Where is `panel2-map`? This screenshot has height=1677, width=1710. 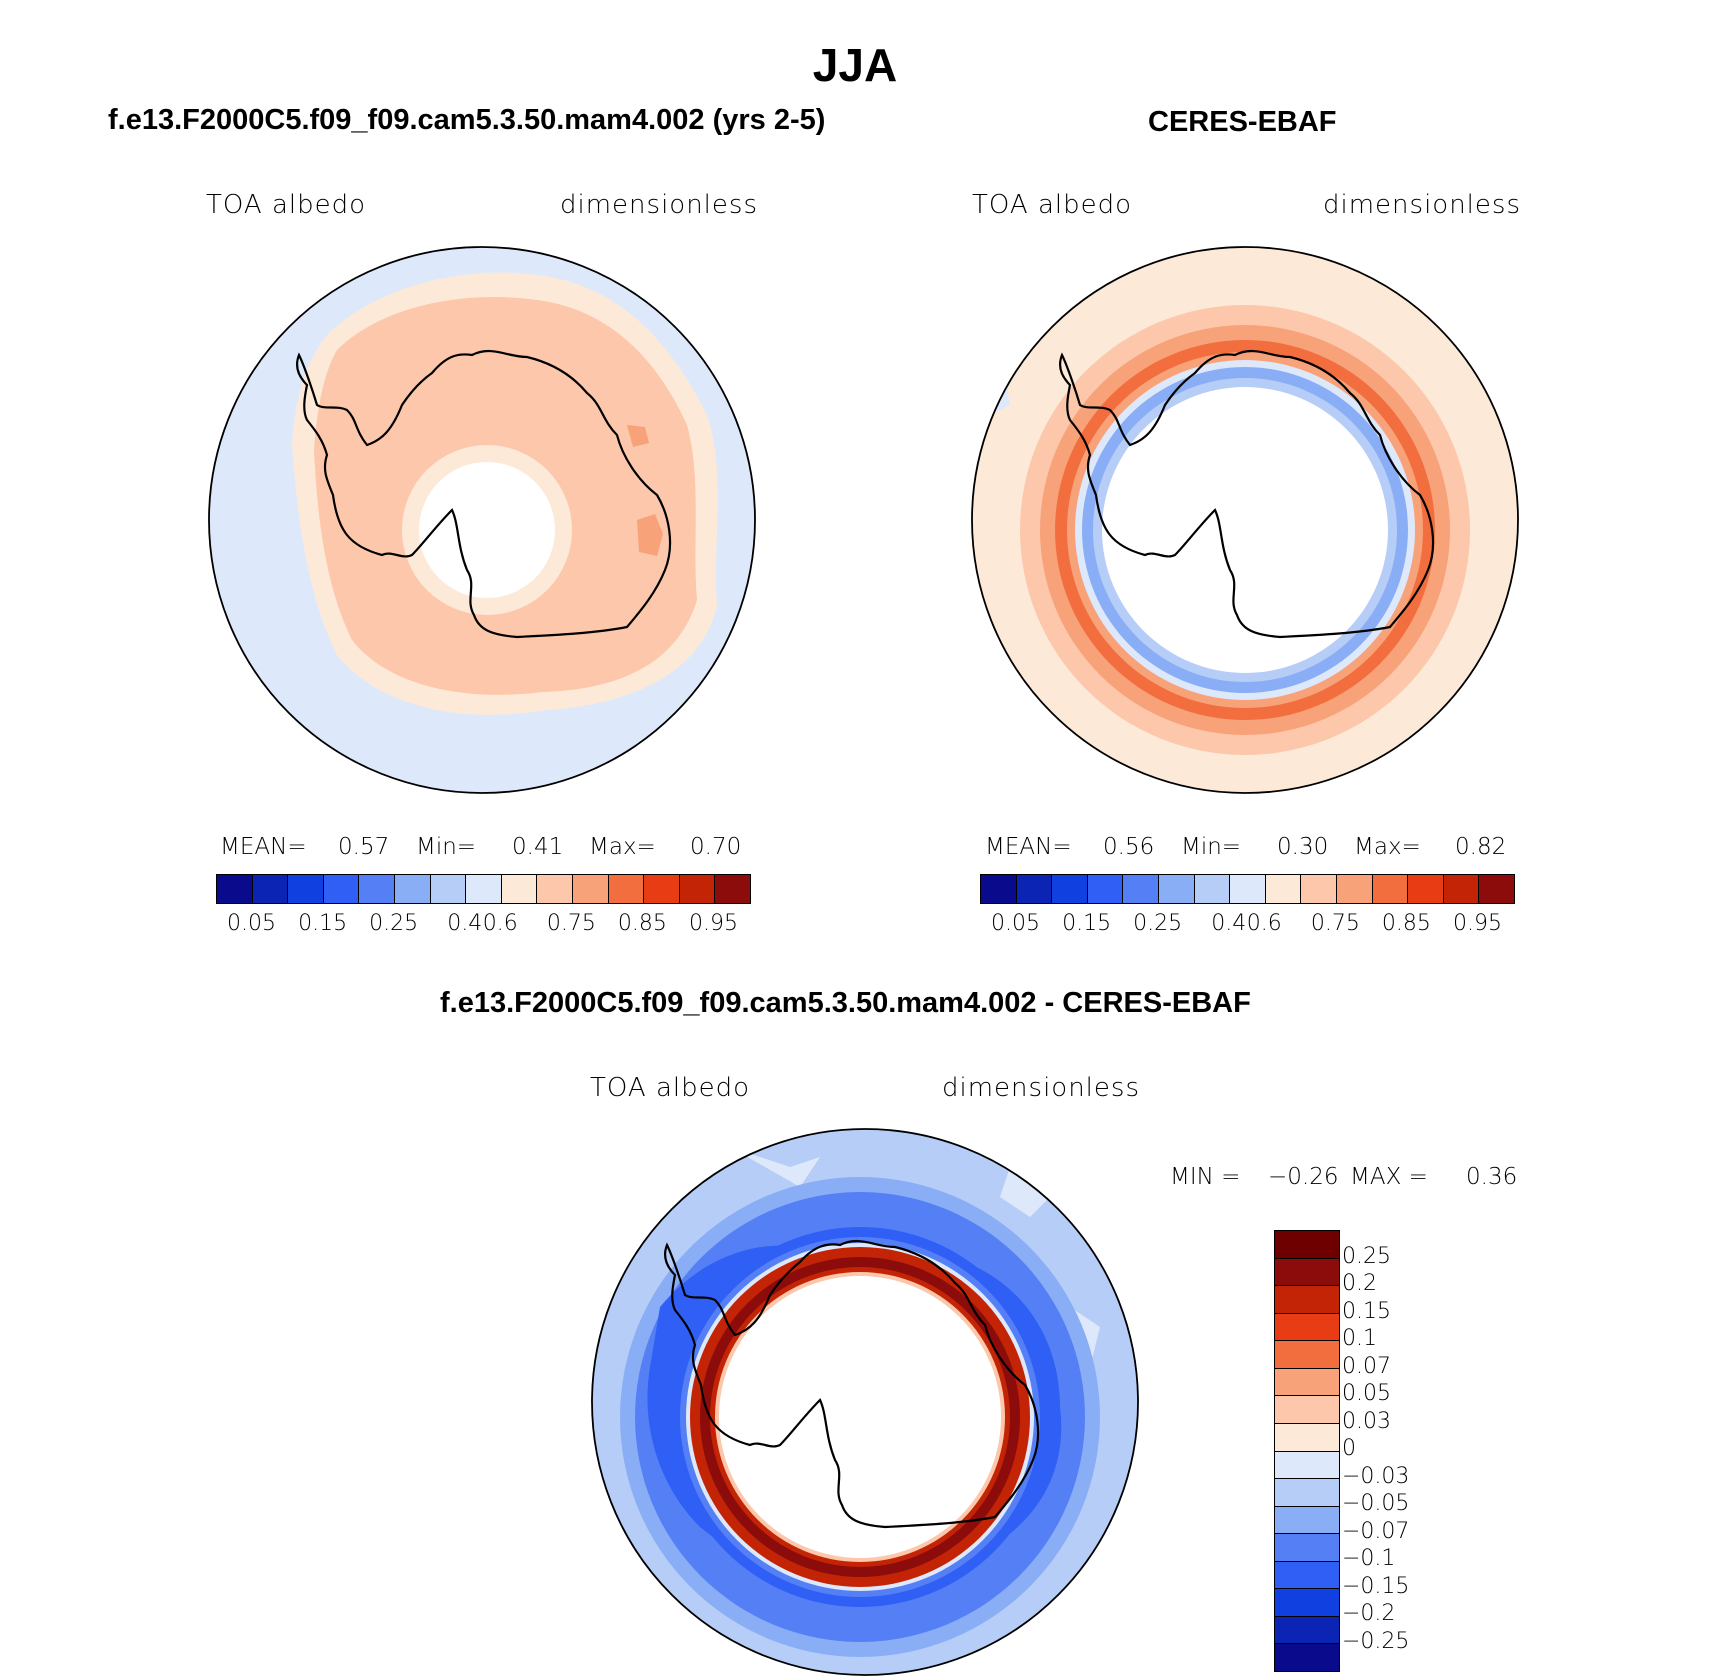
panel2-map is located at coordinates (1245, 520).